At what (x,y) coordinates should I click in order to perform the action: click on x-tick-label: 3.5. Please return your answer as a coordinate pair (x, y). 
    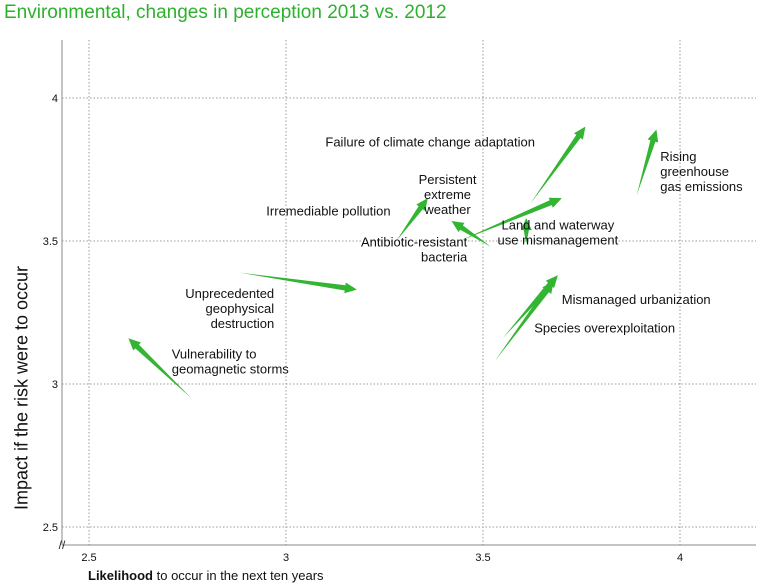
    Looking at the image, I should click on (482, 558).